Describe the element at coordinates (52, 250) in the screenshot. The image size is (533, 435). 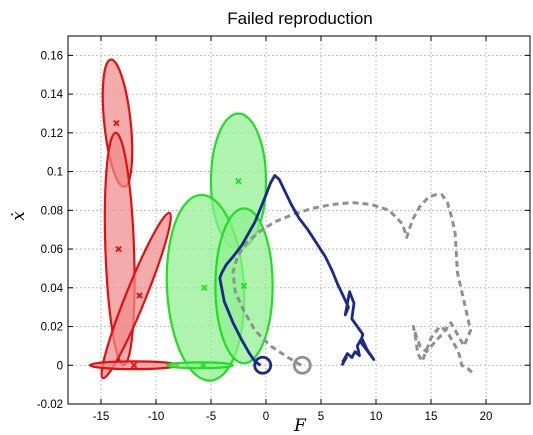
I see `y-tick-label: 0.06` at that location.